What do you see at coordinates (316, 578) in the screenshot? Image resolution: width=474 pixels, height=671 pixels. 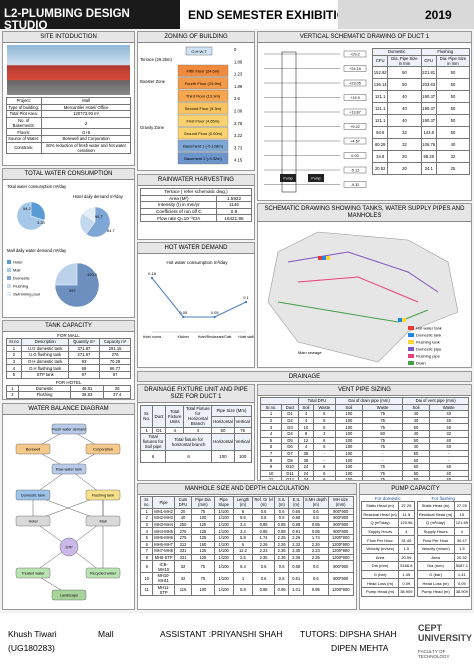 I see `table-cell: 0.6` at bounding box center [316, 578].